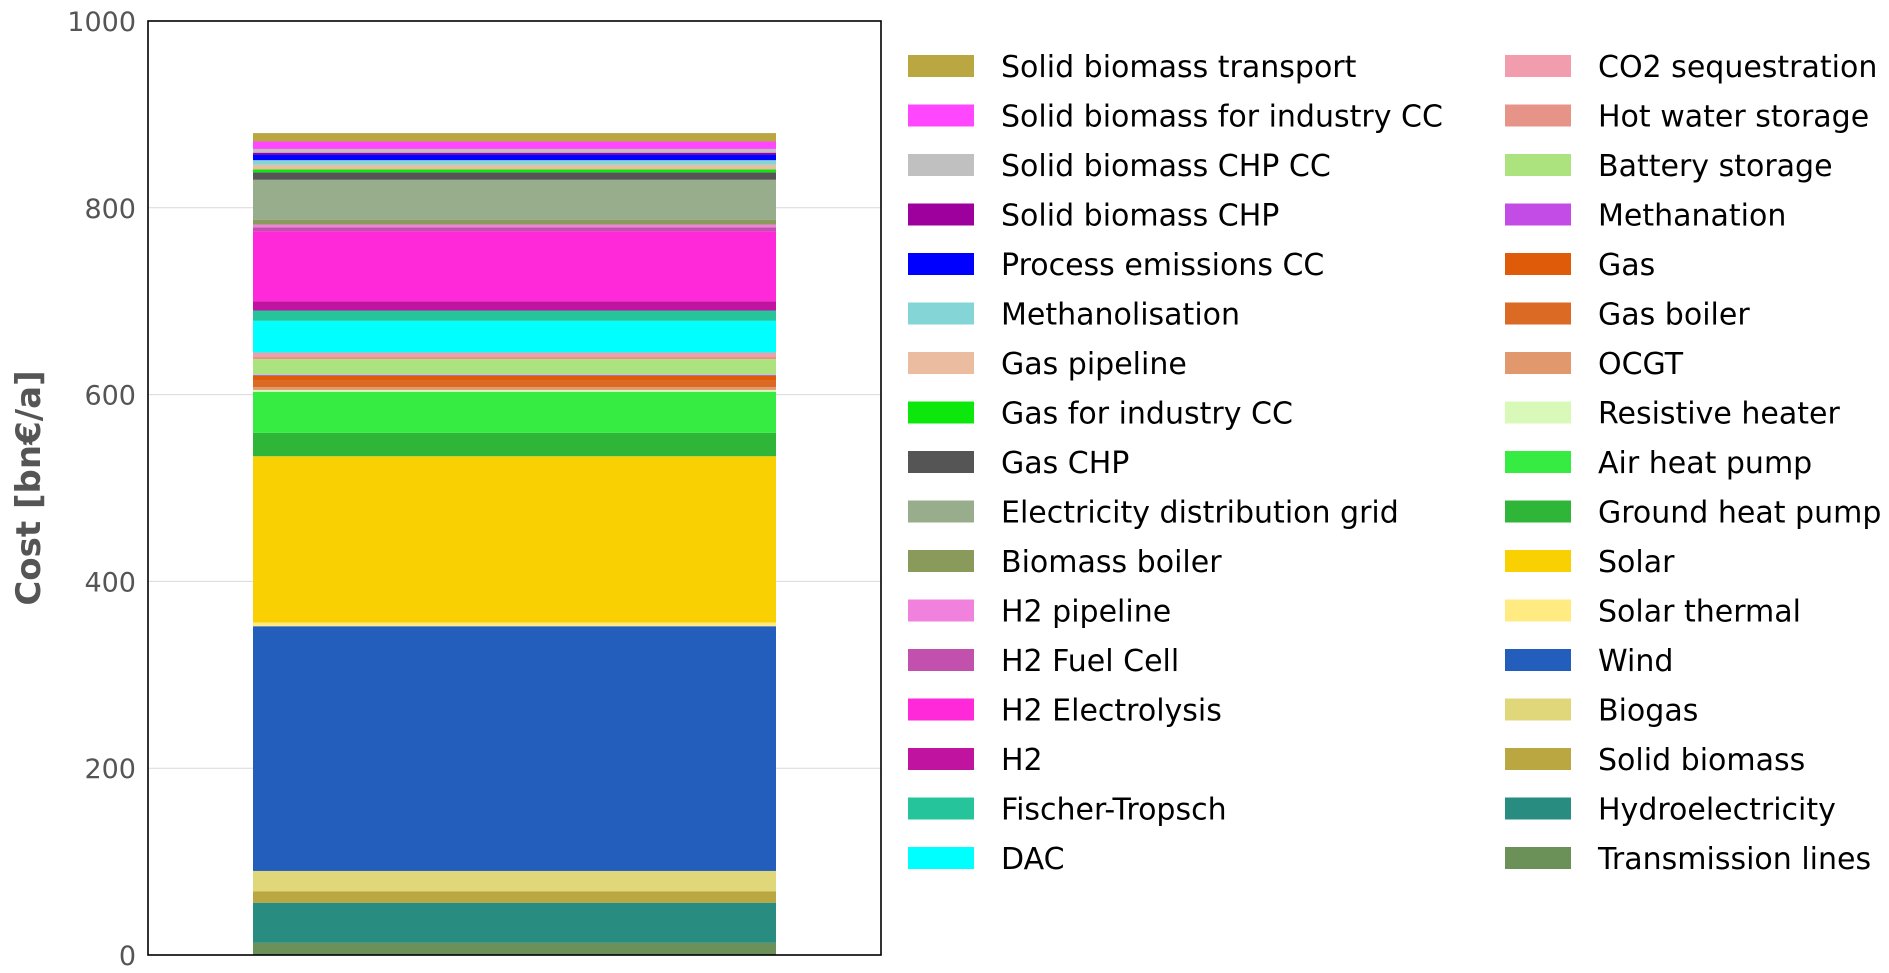  Describe the element at coordinates (514, 150) in the screenshot. I see `bar-segment: Solid biomass CHP CC` at that location.